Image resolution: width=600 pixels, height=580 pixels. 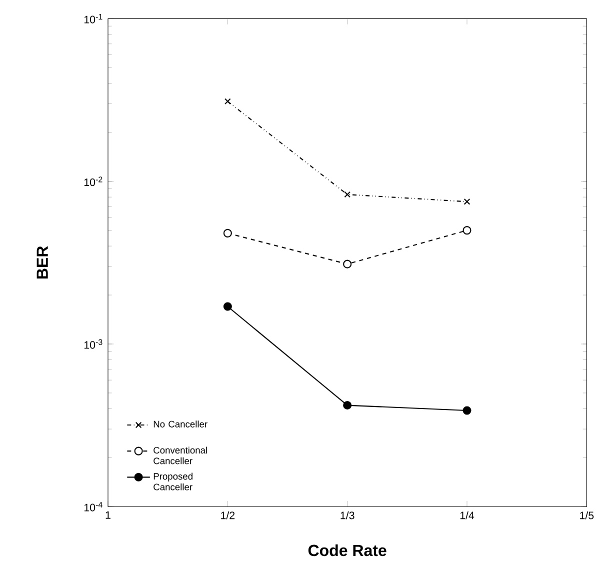 What do you see at coordinates (228, 515) in the screenshot?
I see `x-tick-label: 1/2` at bounding box center [228, 515].